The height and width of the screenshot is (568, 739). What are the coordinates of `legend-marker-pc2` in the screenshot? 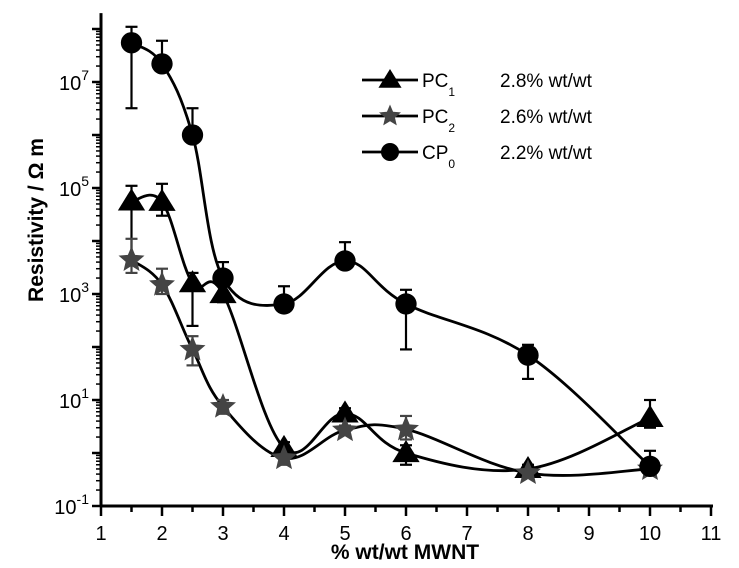 It's located at (390, 115).